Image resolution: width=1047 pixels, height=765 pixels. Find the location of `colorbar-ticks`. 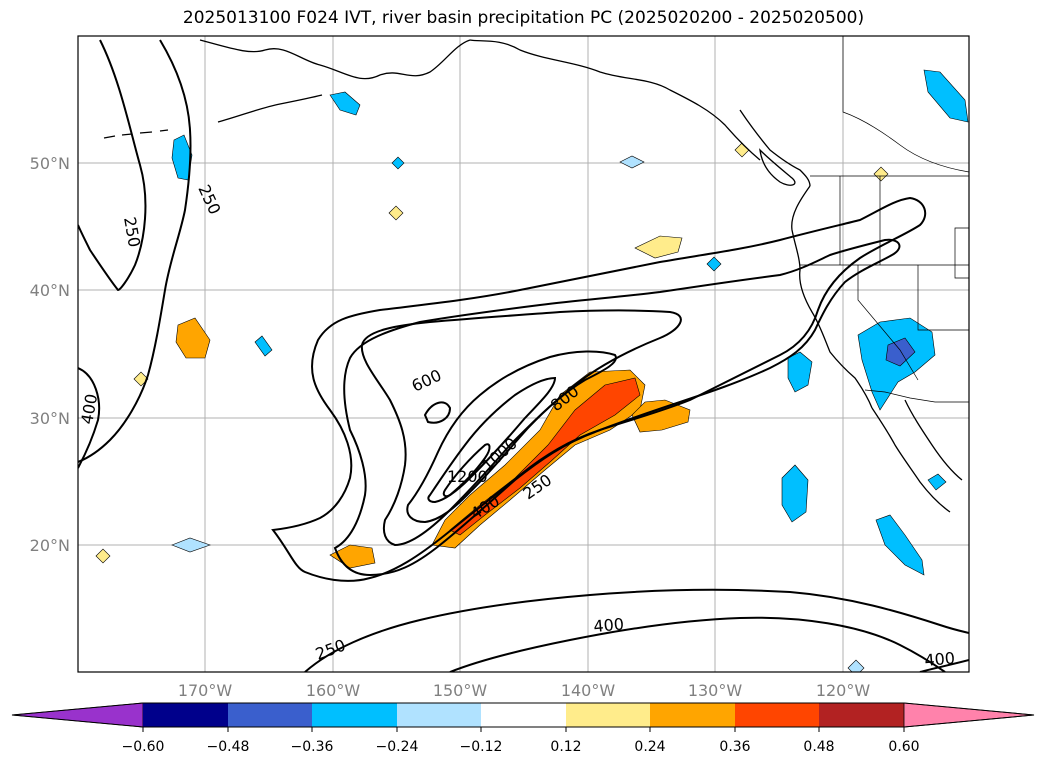

colorbar-ticks is located at coordinates (523, 729).